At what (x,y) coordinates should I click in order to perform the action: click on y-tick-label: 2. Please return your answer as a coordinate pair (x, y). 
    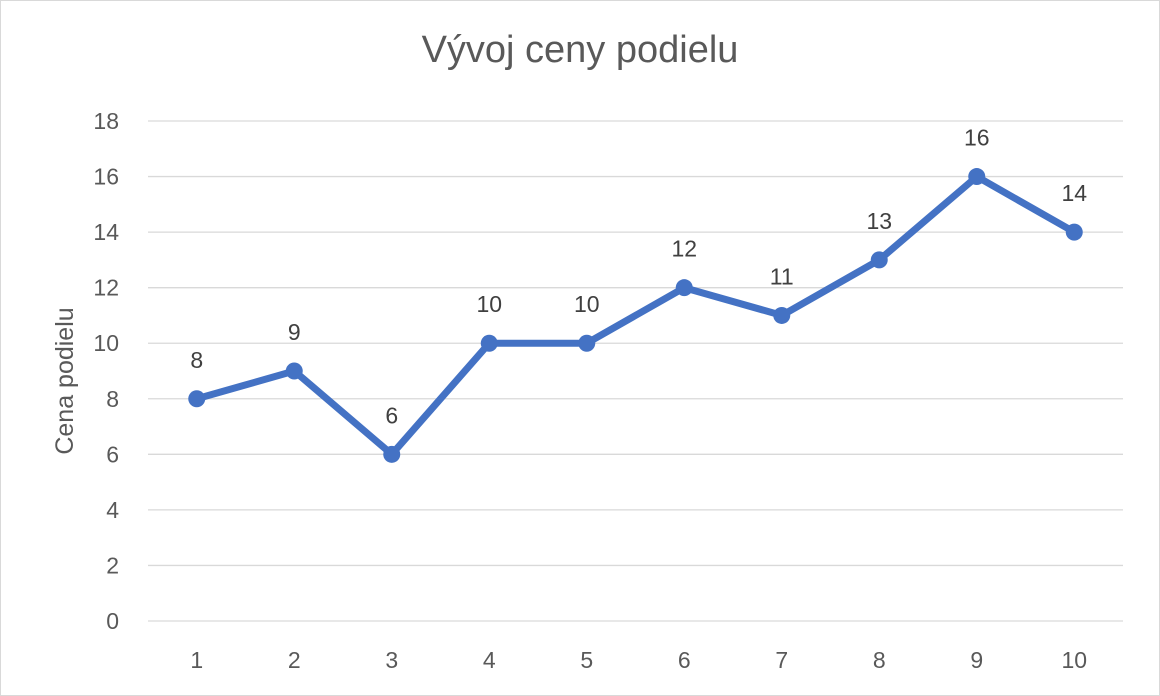
    Looking at the image, I should click on (112, 565).